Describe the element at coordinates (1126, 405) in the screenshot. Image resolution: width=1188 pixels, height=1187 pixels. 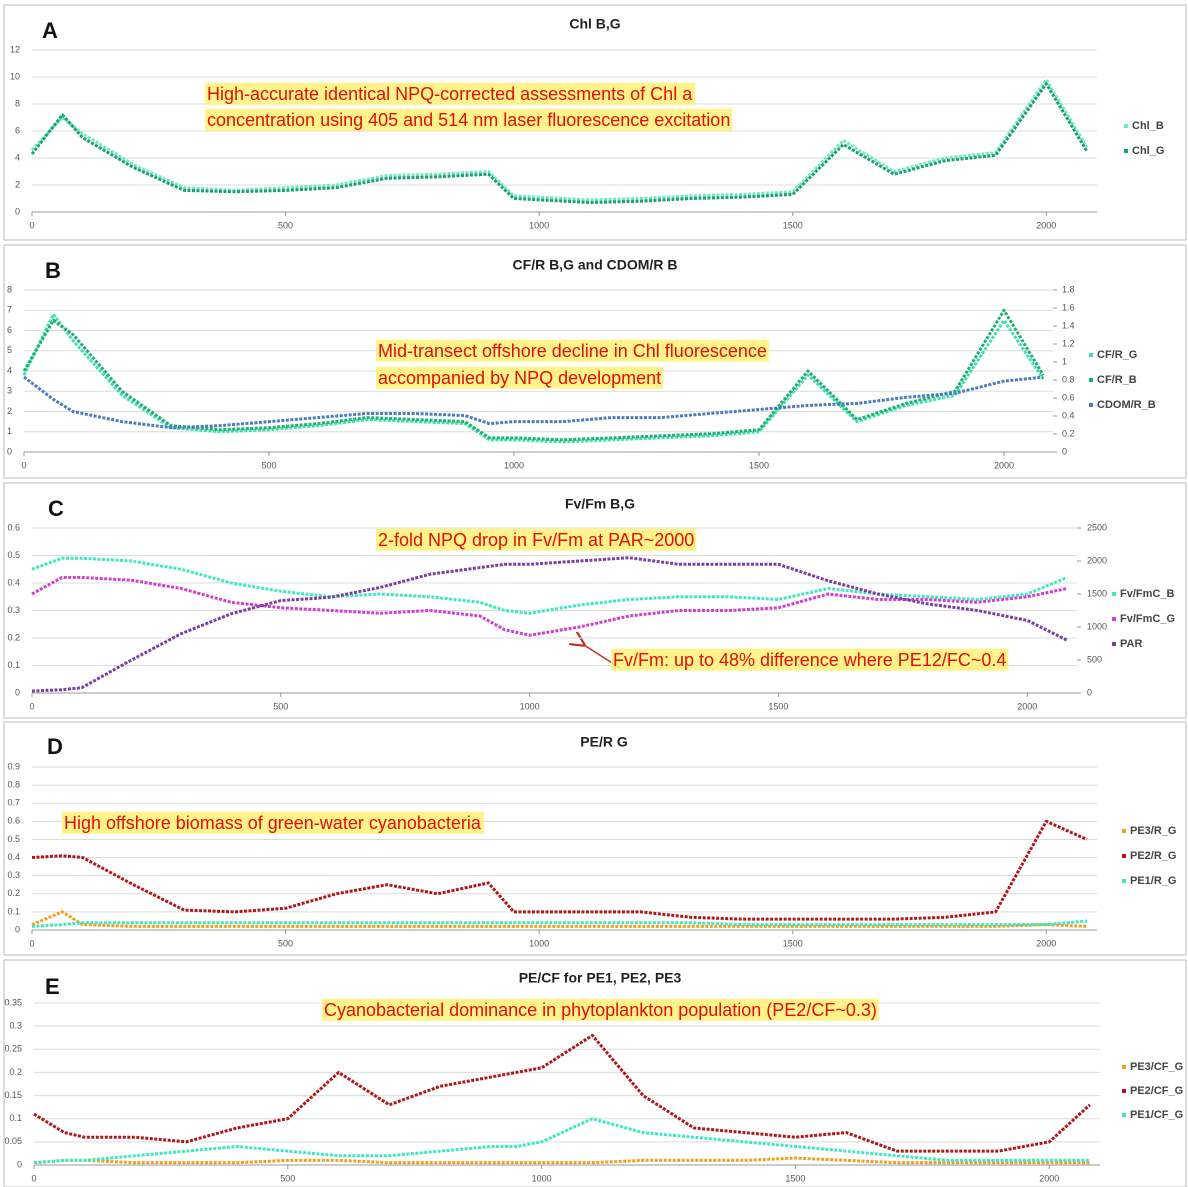
I see `legend-label: CDOM/R_B` at that location.